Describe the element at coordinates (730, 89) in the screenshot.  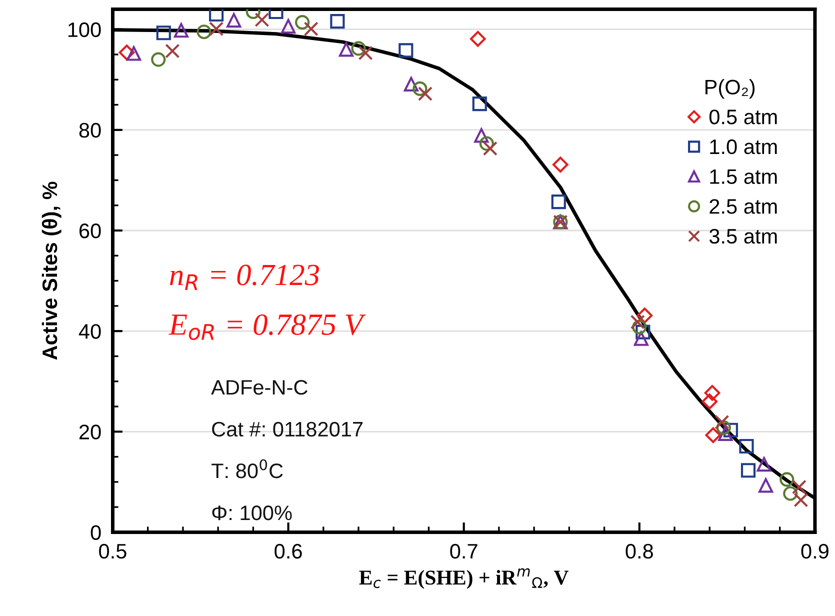
I see `legend-title: P(O₂)` at that location.